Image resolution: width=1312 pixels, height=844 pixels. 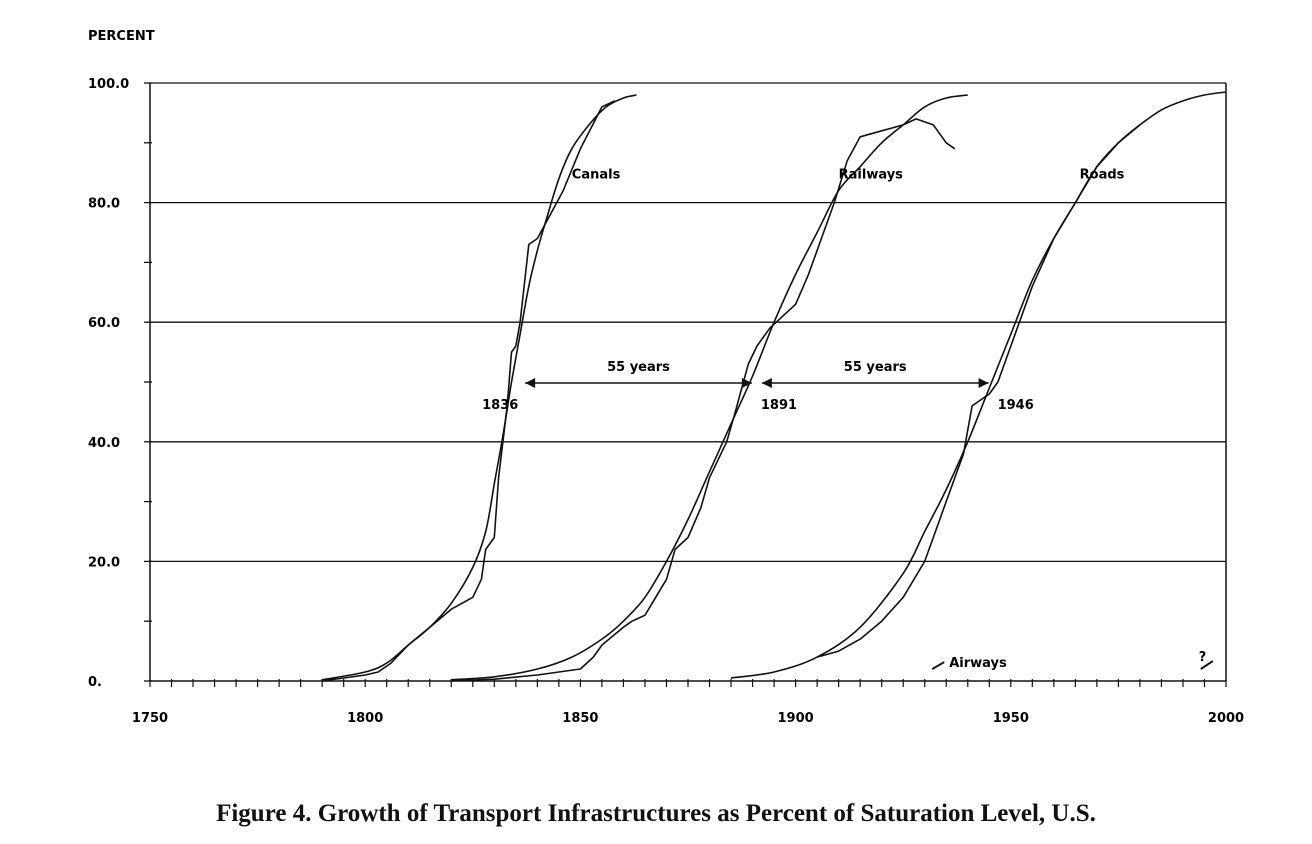 I want to click on y-tick-label: 80.0, so click(x=104, y=204).